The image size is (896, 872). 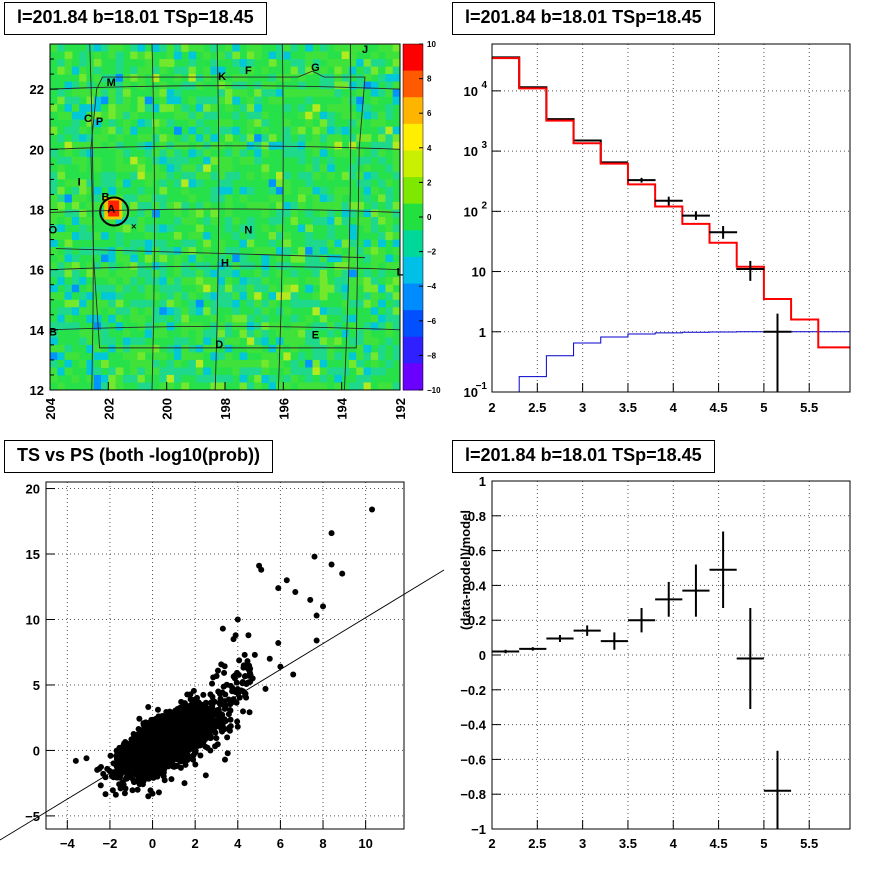 I want to click on y-tick-label: 14, so click(x=37, y=330).